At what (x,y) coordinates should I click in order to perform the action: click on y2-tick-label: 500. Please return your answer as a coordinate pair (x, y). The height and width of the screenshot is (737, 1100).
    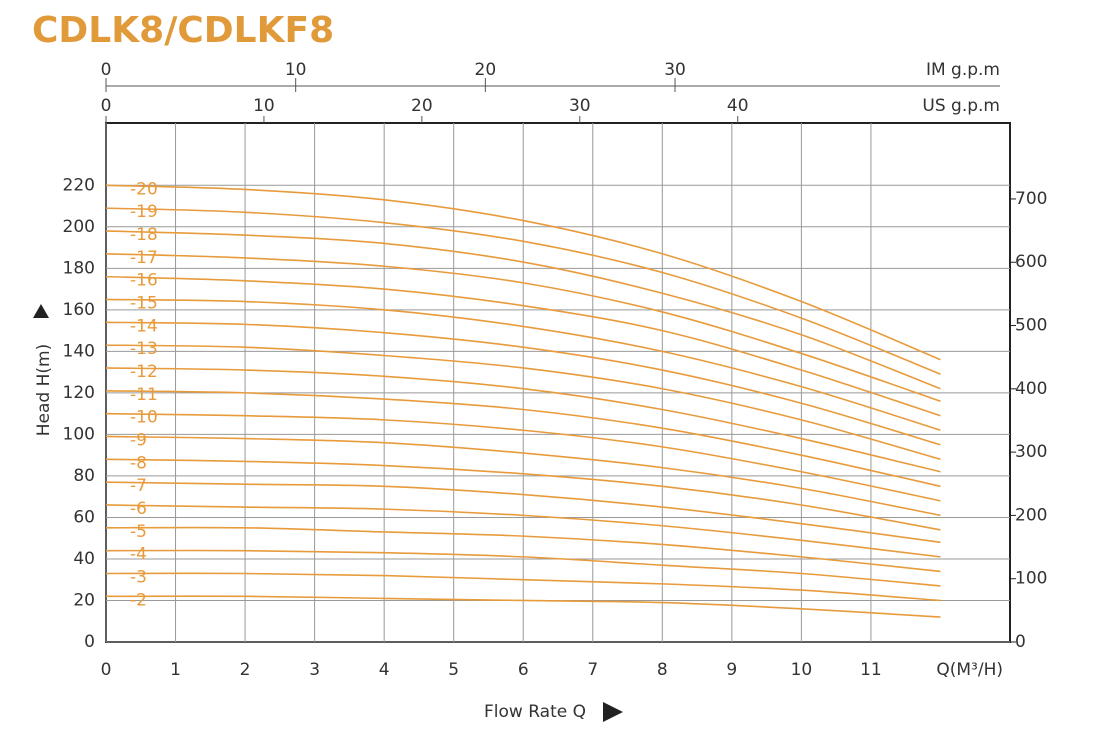
    Looking at the image, I should click on (1031, 326).